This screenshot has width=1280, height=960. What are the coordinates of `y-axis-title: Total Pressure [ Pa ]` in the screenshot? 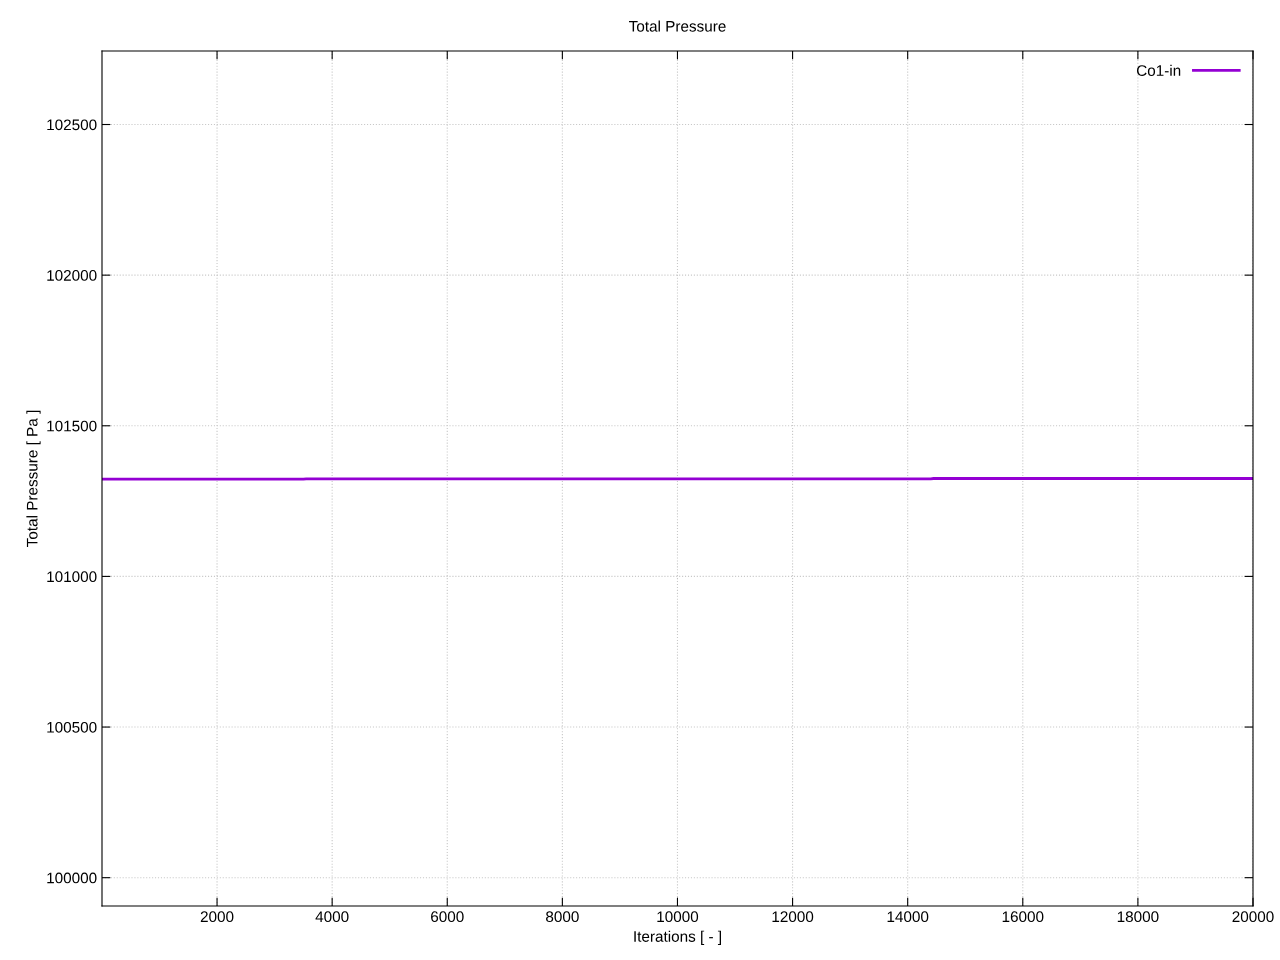 It's located at (33, 478).